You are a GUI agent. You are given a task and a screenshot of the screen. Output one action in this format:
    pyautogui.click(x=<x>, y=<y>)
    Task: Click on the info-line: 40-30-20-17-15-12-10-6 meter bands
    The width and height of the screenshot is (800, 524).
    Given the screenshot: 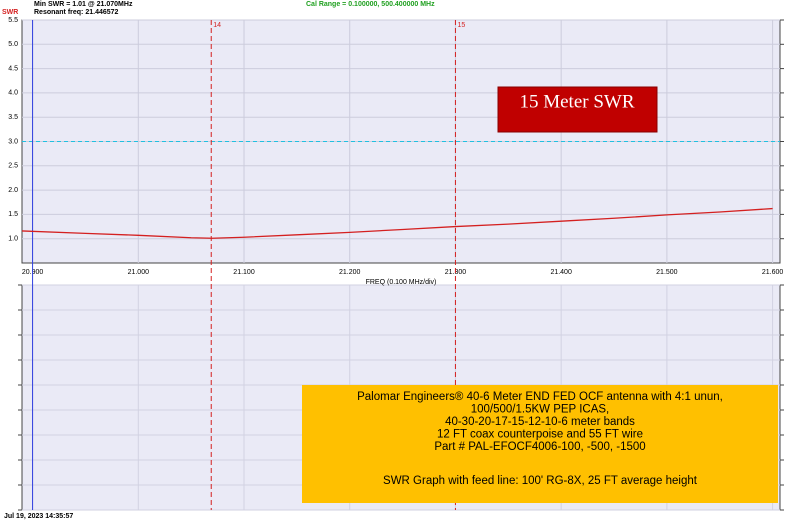 What is the action you would take?
    pyautogui.click(x=540, y=422)
    